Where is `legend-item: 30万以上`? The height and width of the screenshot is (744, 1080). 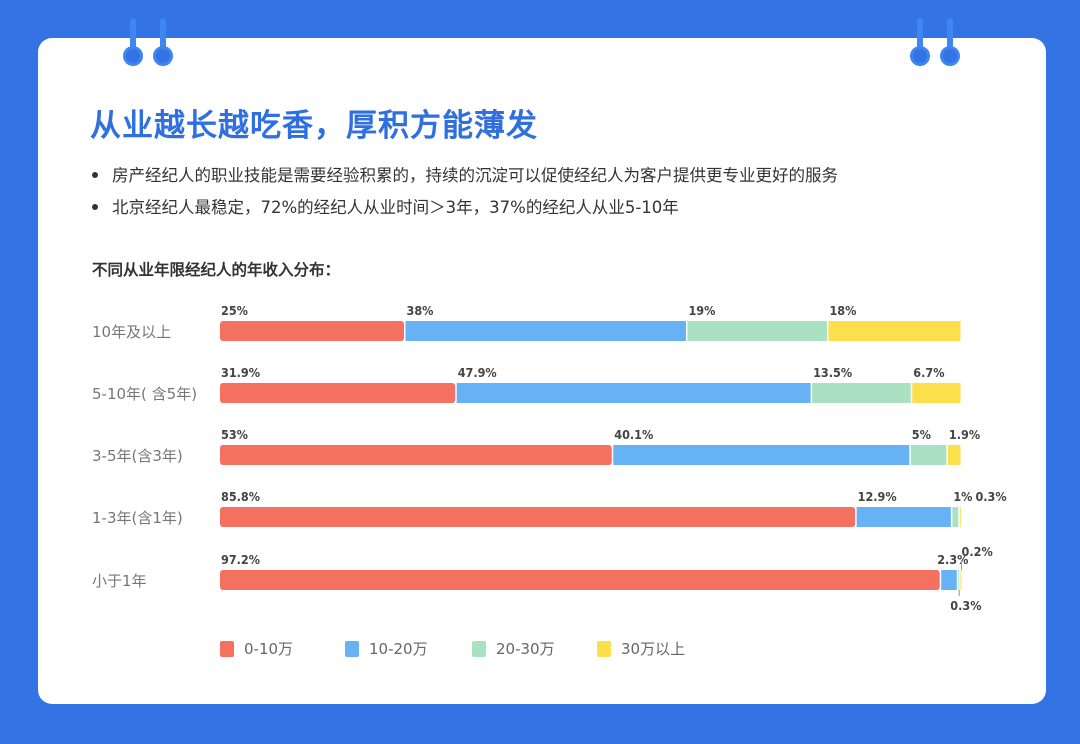 legend-item: 30万以上 is located at coordinates (641, 648).